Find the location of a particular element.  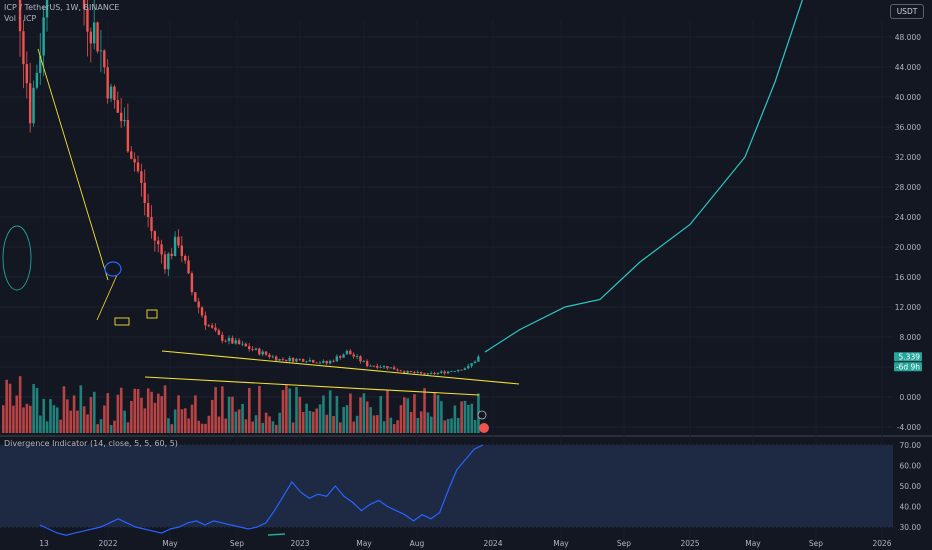

rsi-line is located at coordinates (261, 490).